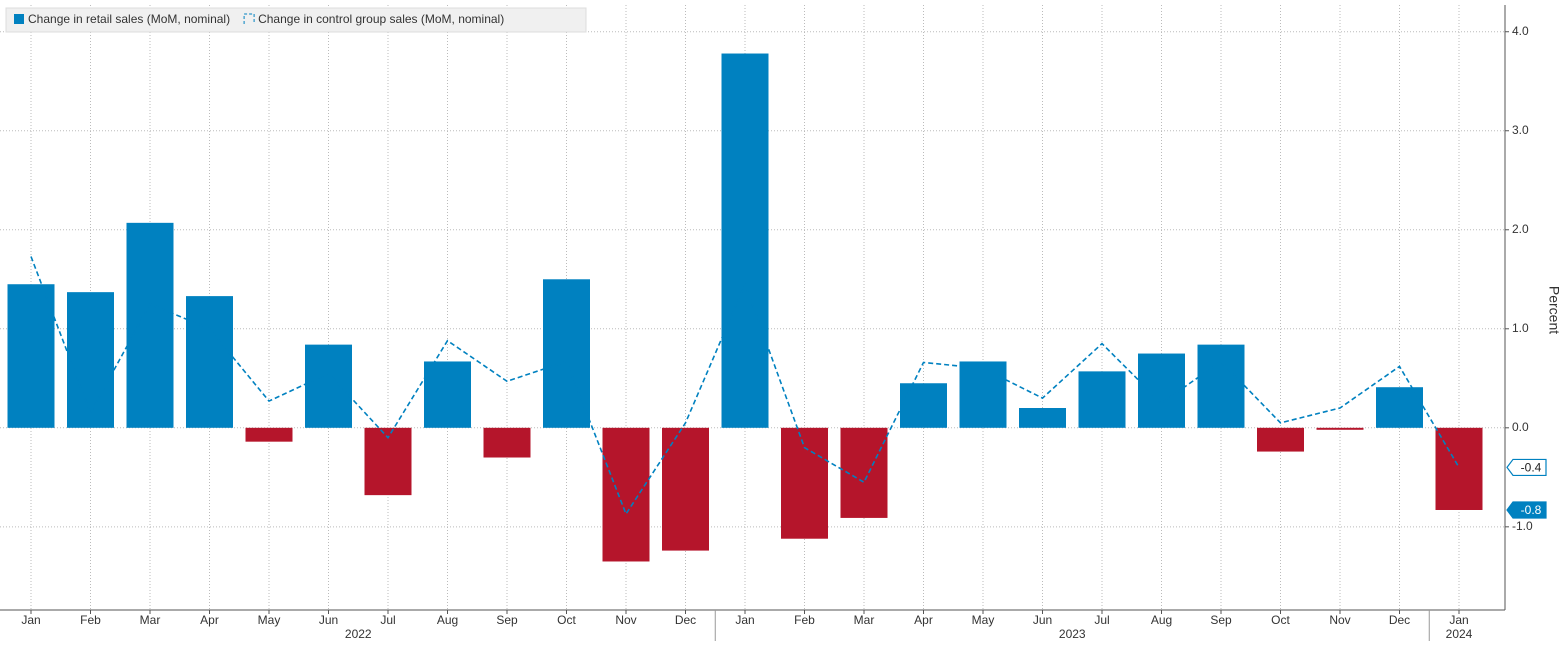  I want to click on legend-label: Change in retail sales (MoM, nominal), so click(129, 19).